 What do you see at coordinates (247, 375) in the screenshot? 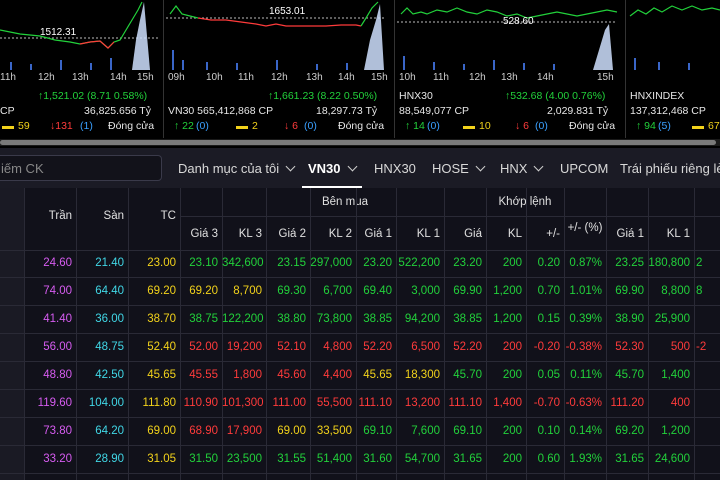
I see `table-cell: 1,800` at bounding box center [247, 375].